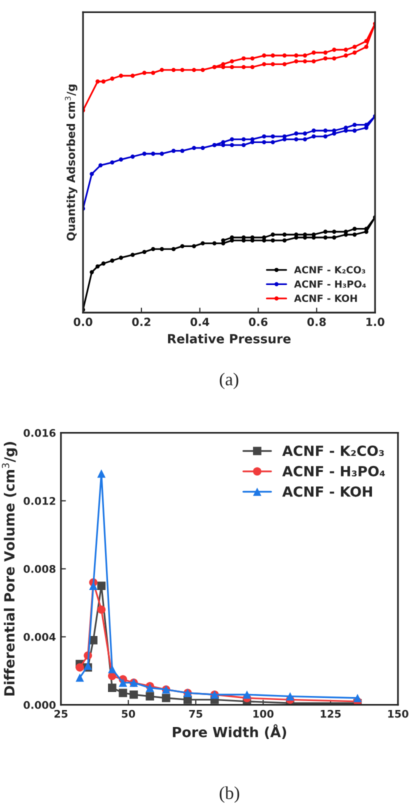 The image size is (409, 812). What do you see at coordinates (10, 569) in the screenshot?
I see `y-axis-title: Differential Pore Volume (cm$^{3}$/g)` at bounding box center [10, 569].